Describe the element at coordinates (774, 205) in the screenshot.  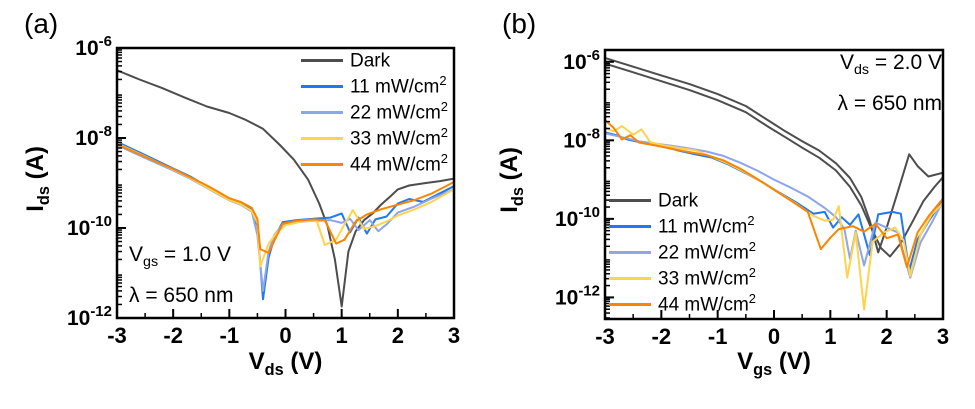
I see `series-line-22-mw-cm2` at that location.